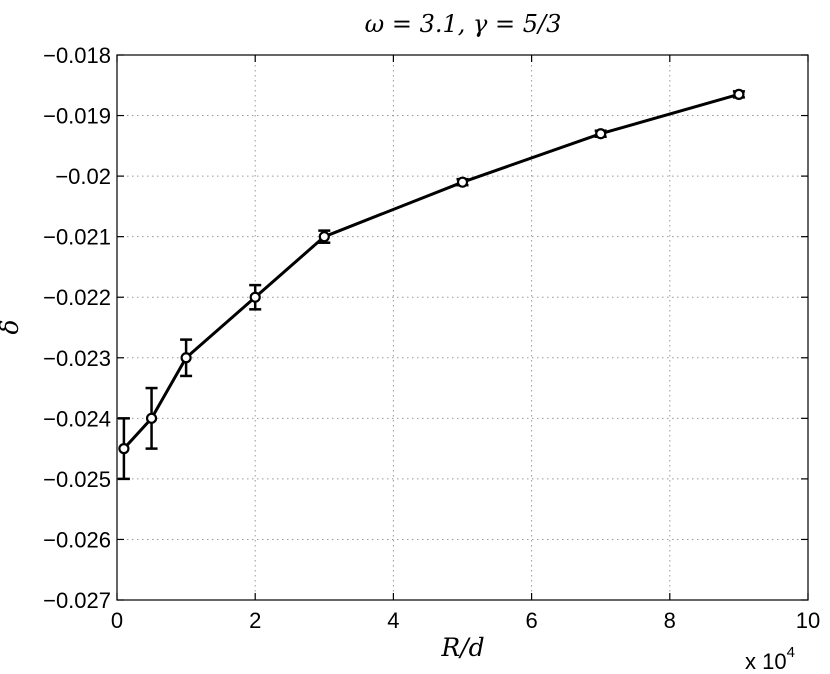  I want to click on x-tick-label: 8, so click(670, 620).